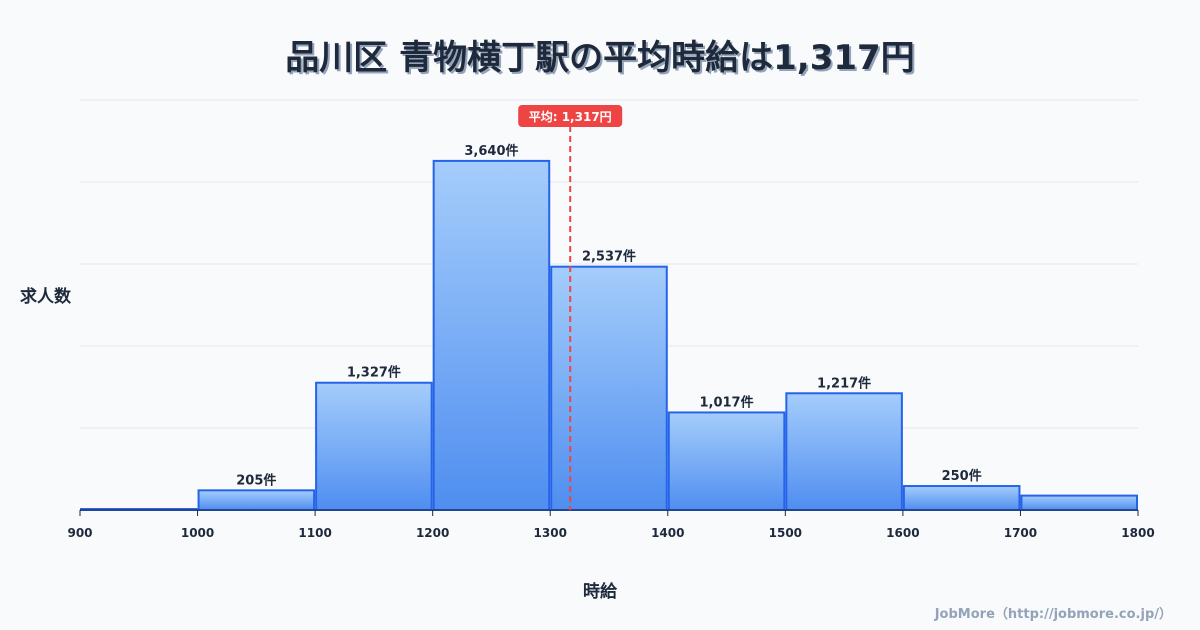 This screenshot has width=1200, height=630. What do you see at coordinates (256, 480) in the screenshot?
I see `data-label: 205件` at bounding box center [256, 480].